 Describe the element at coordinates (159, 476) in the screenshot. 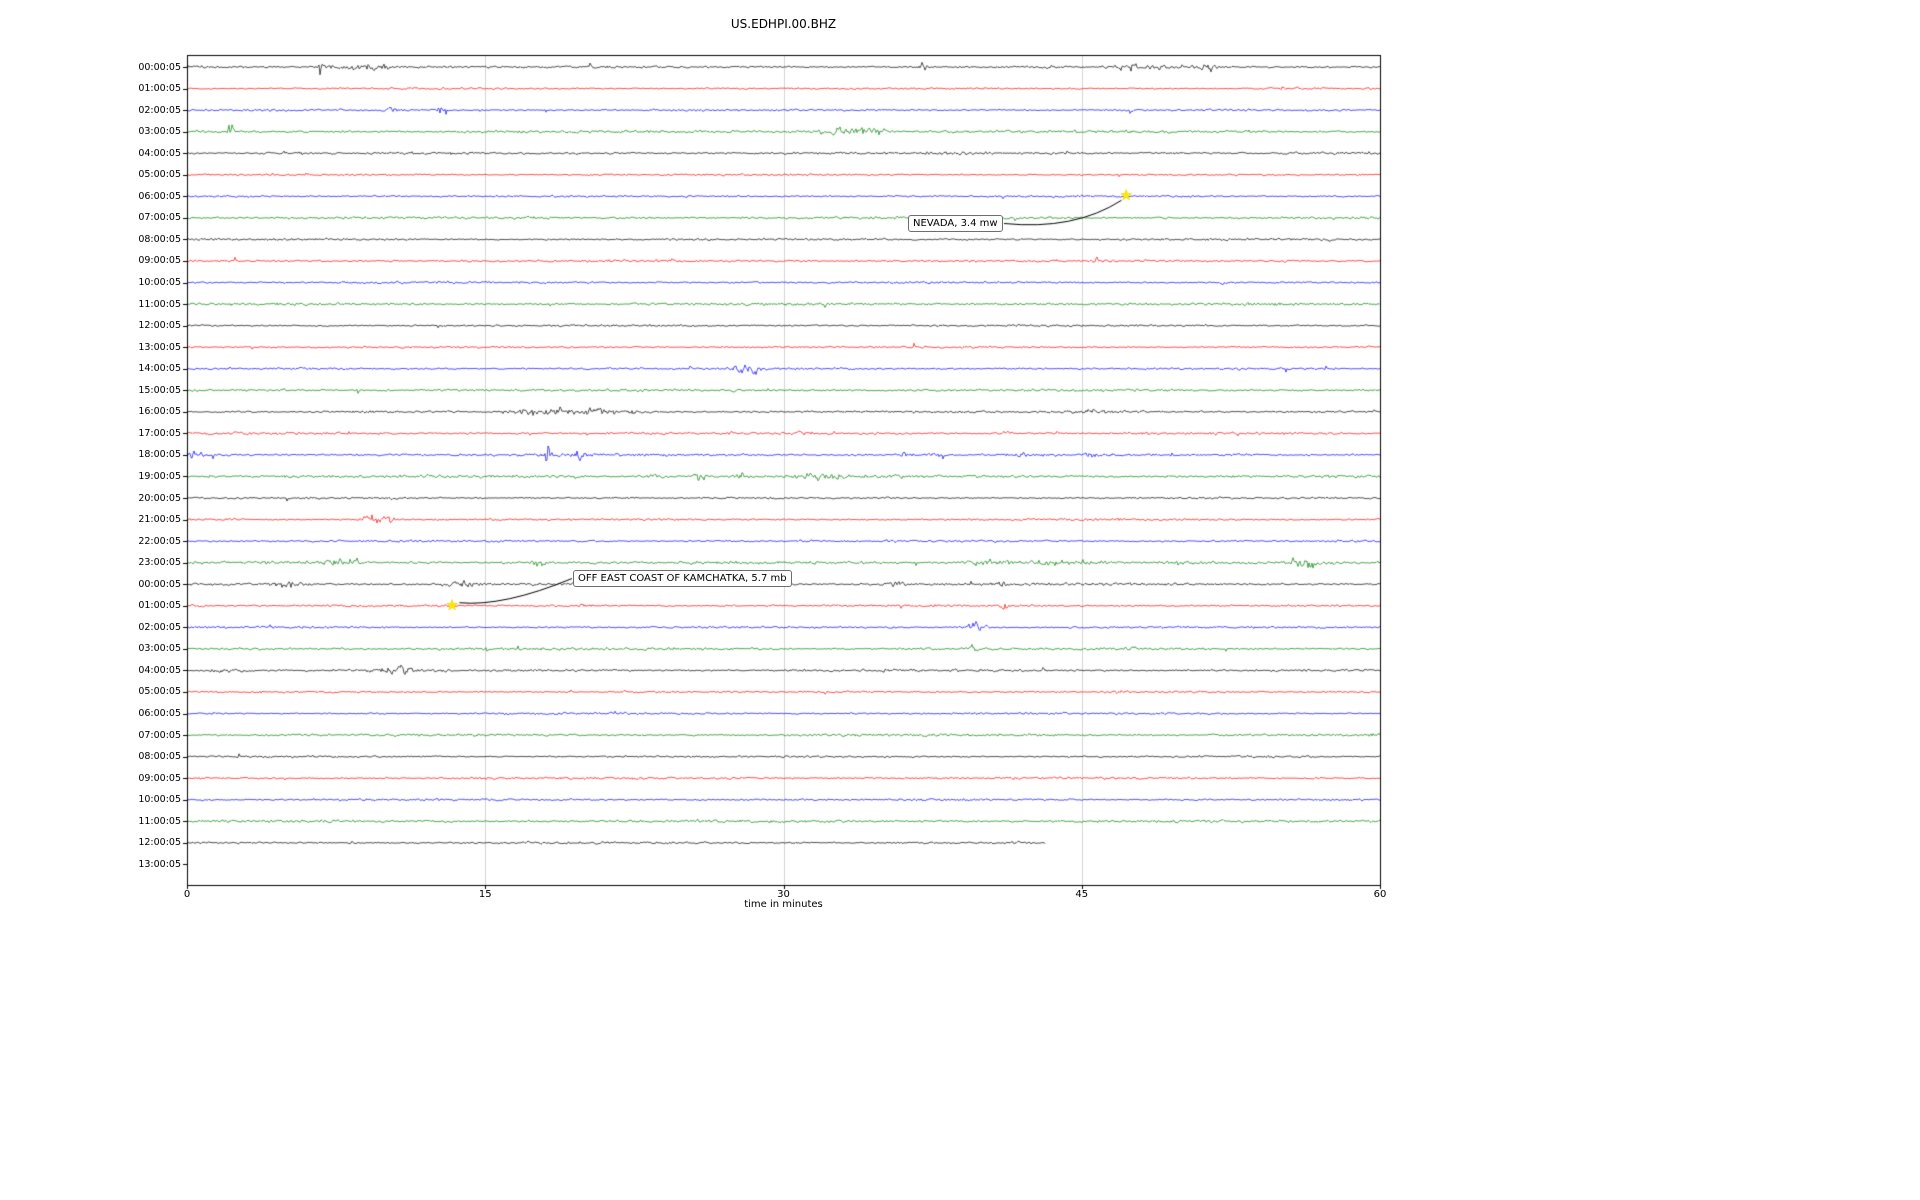

I see `trace-time-label: 19:00:05` at that location.